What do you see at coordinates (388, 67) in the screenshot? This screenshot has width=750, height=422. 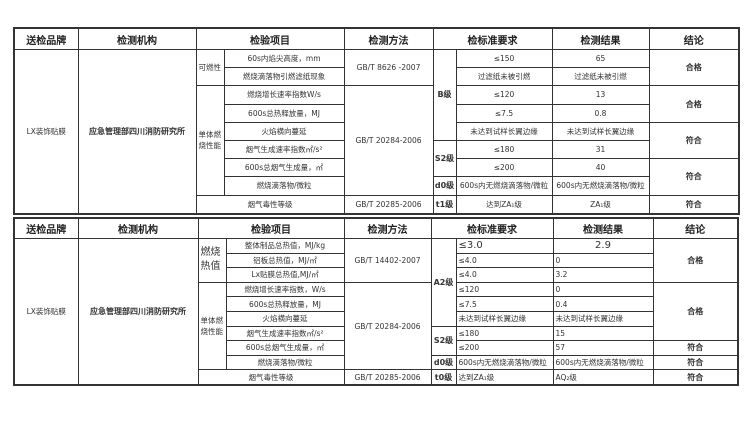 I see `method-cell: GB/T 8626 -2007` at bounding box center [388, 67].